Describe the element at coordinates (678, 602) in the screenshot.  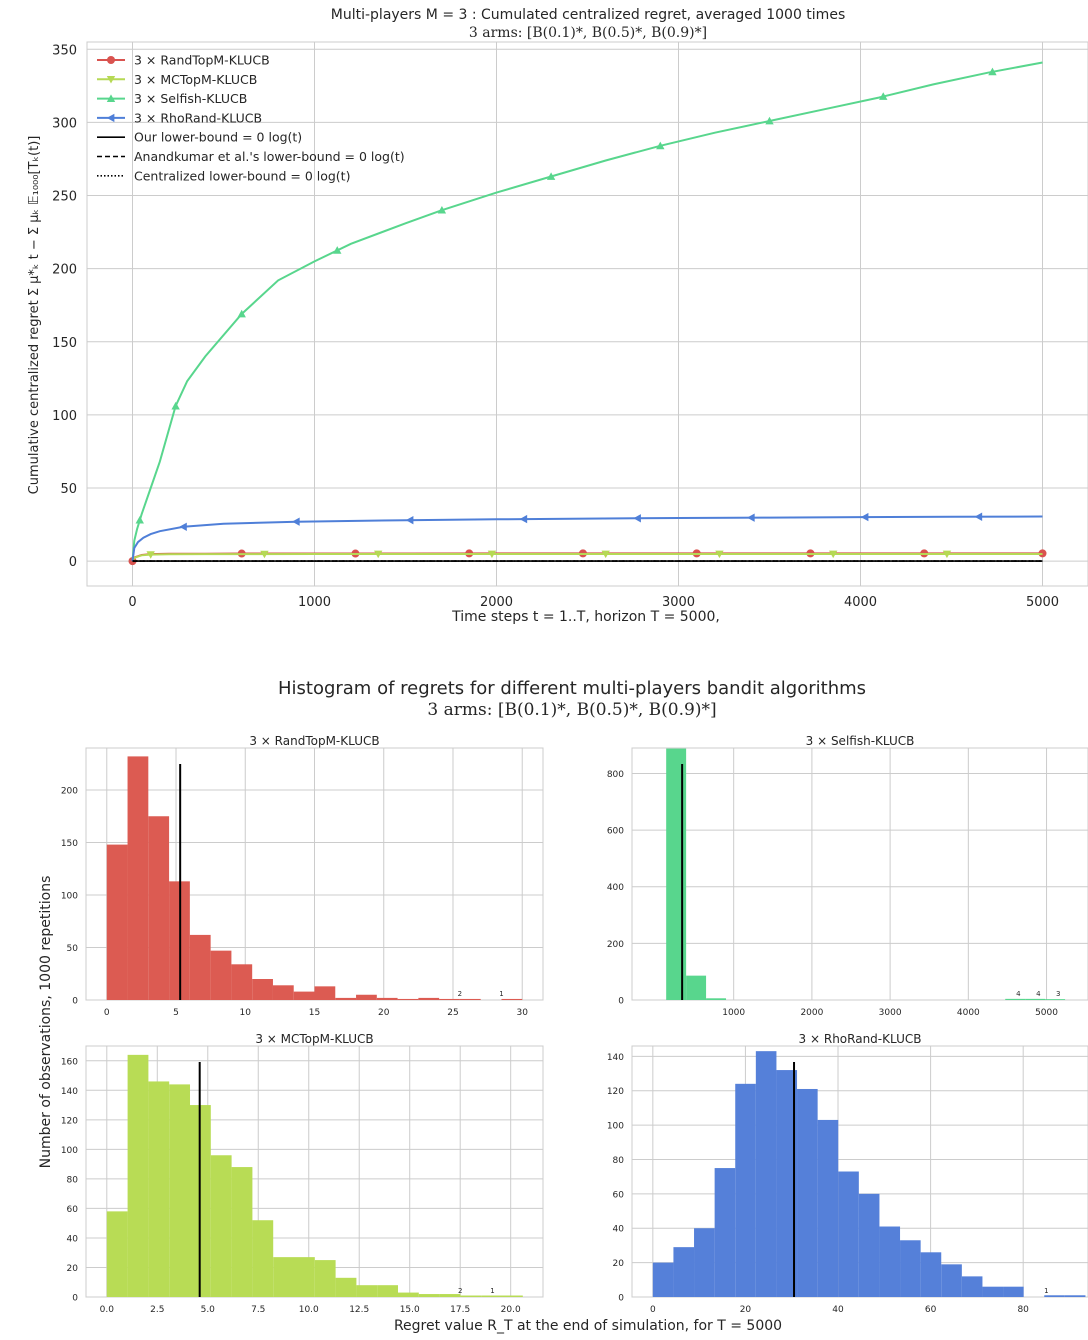
I see `x-tick-label: 3000` at that location.